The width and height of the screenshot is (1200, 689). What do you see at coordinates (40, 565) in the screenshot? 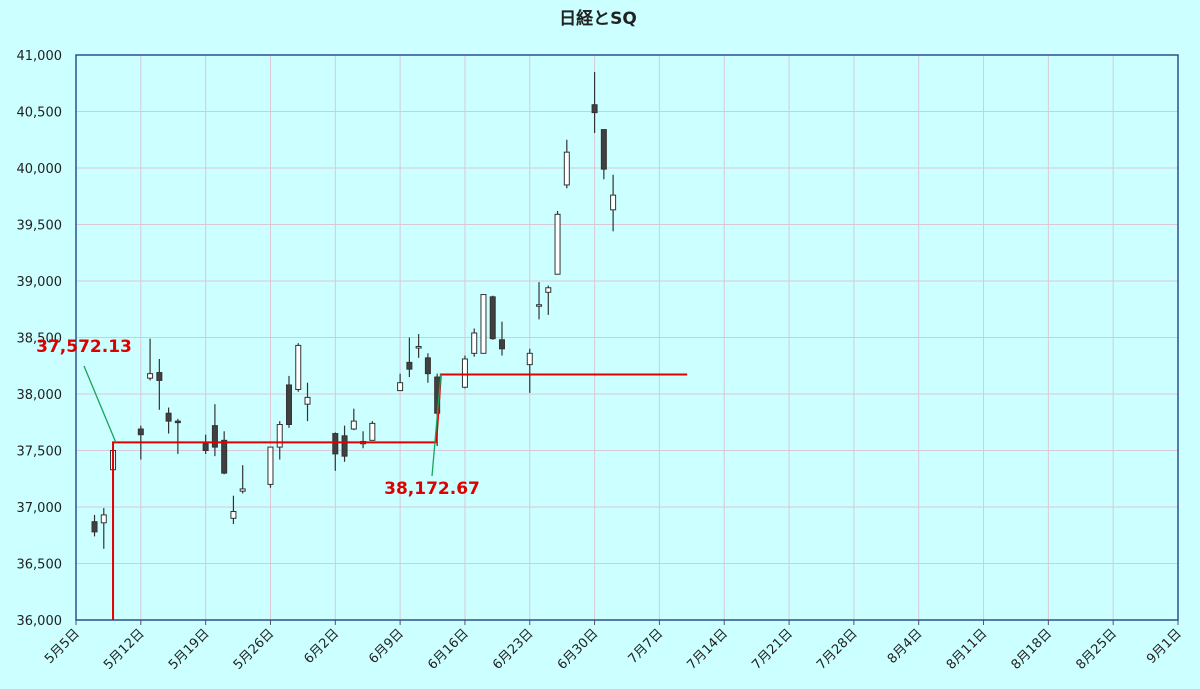
I see `y-tick-label: 36,500` at bounding box center [40, 565].